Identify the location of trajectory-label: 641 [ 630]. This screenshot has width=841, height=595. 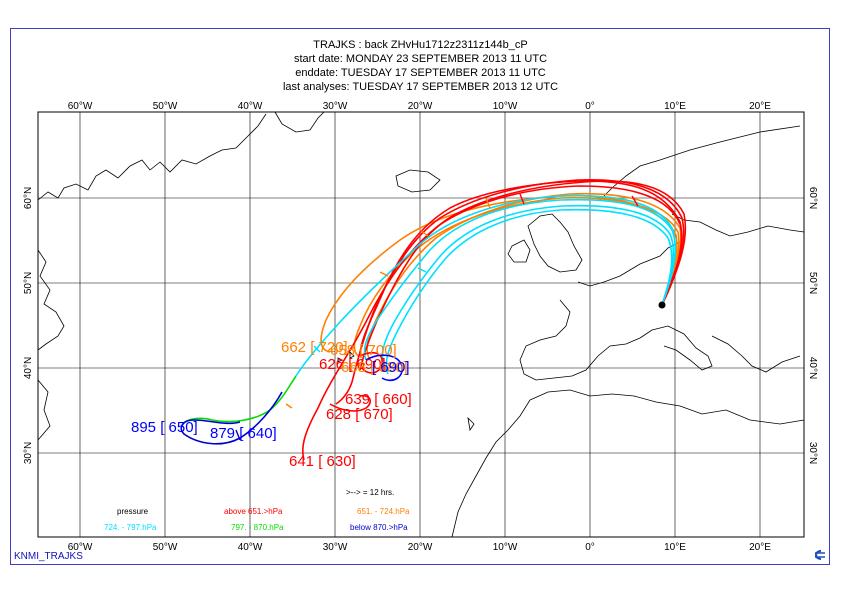
(322, 461).